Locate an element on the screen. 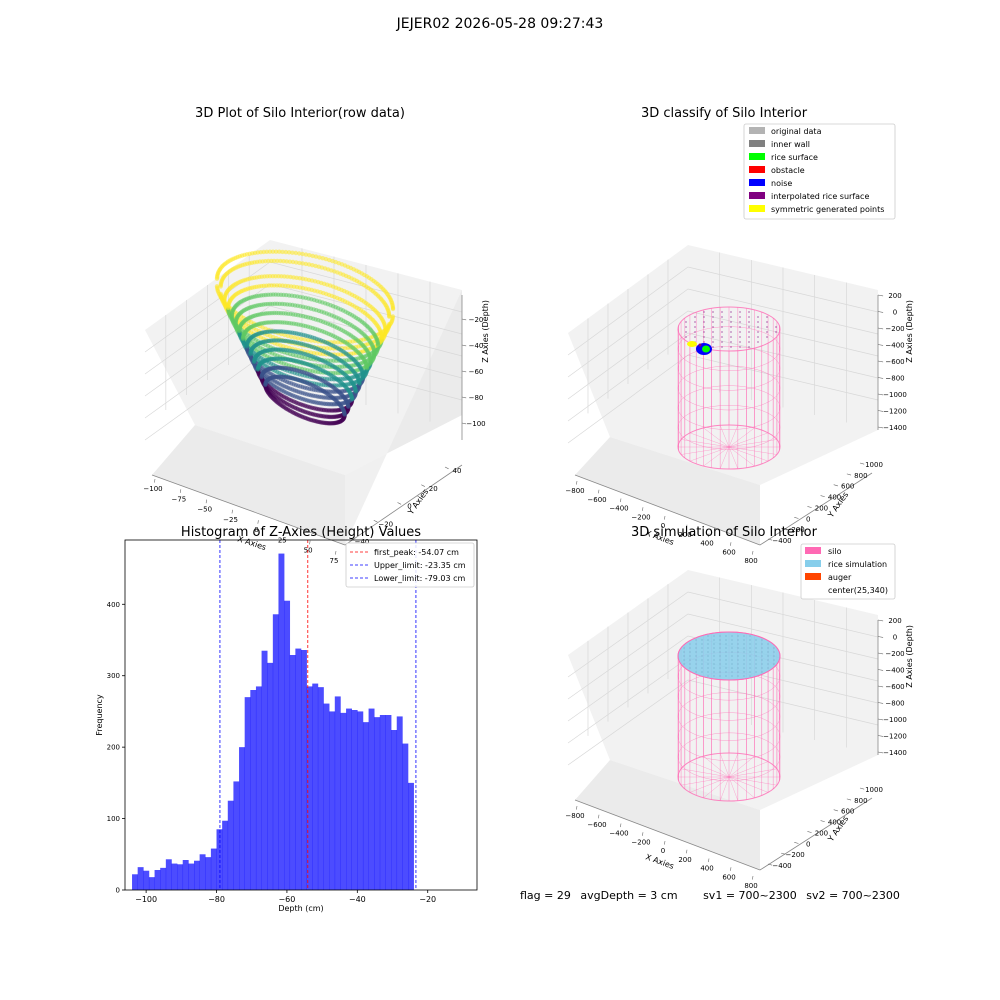 The height and width of the screenshot is (1000, 1000). grid-line is located at coordinates (723, 377).